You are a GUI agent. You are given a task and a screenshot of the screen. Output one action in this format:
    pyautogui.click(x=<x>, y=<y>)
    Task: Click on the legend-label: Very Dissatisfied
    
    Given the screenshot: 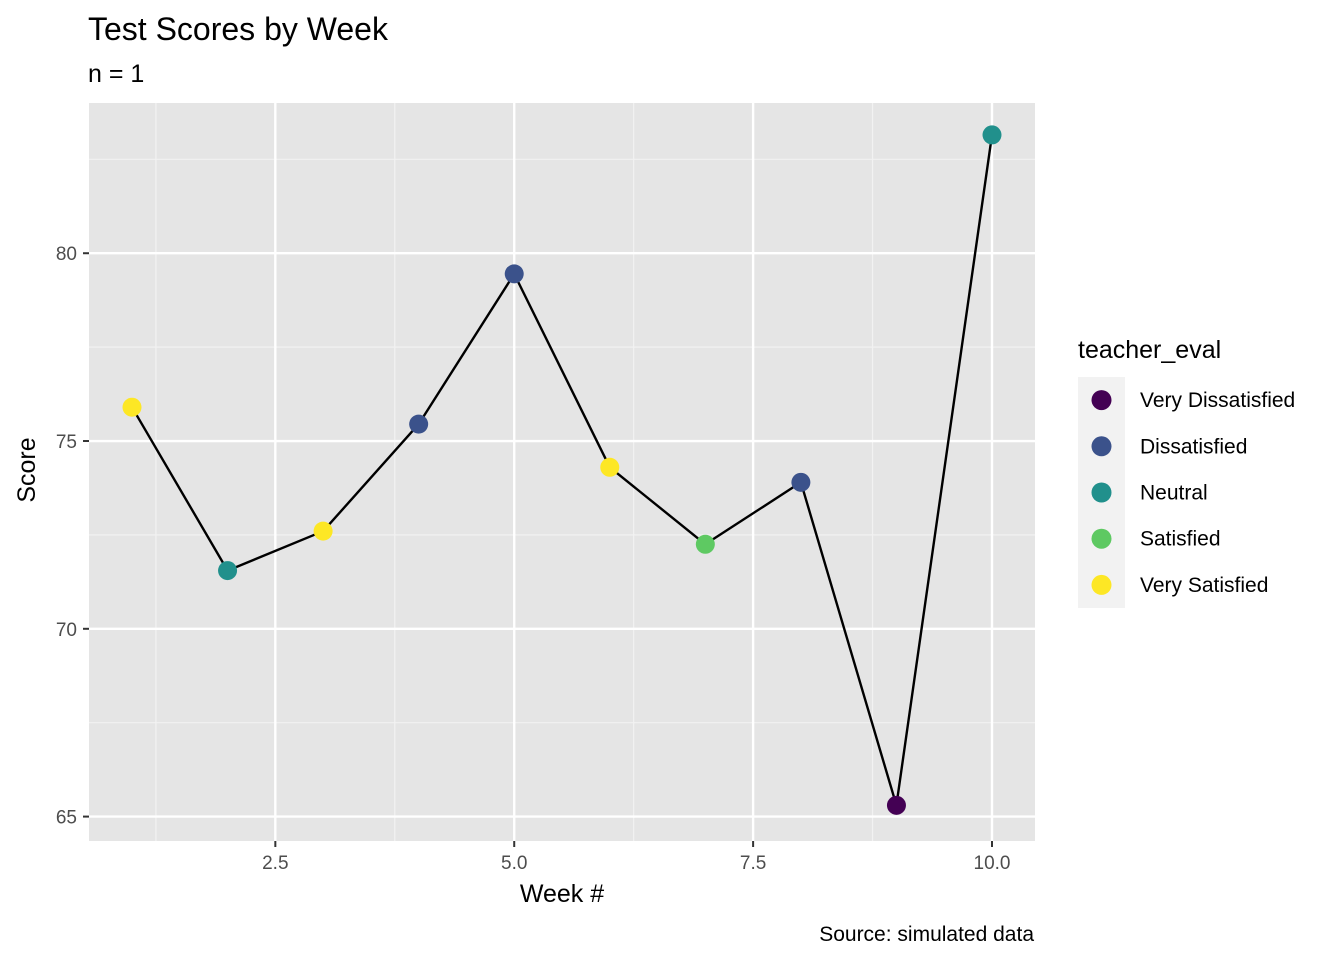 What is the action you would take?
    pyautogui.click(x=1217, y=400)
    